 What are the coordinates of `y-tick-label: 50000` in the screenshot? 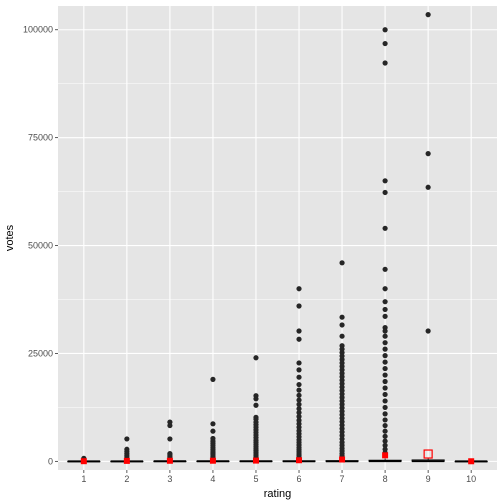 It's located at (40, 246).